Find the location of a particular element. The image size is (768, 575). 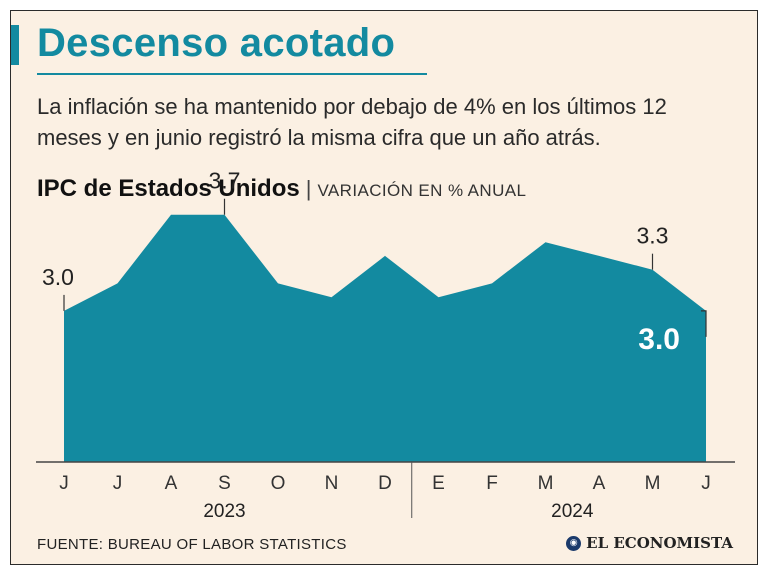

x-tick-label: S is located at coordinates (224, 483).